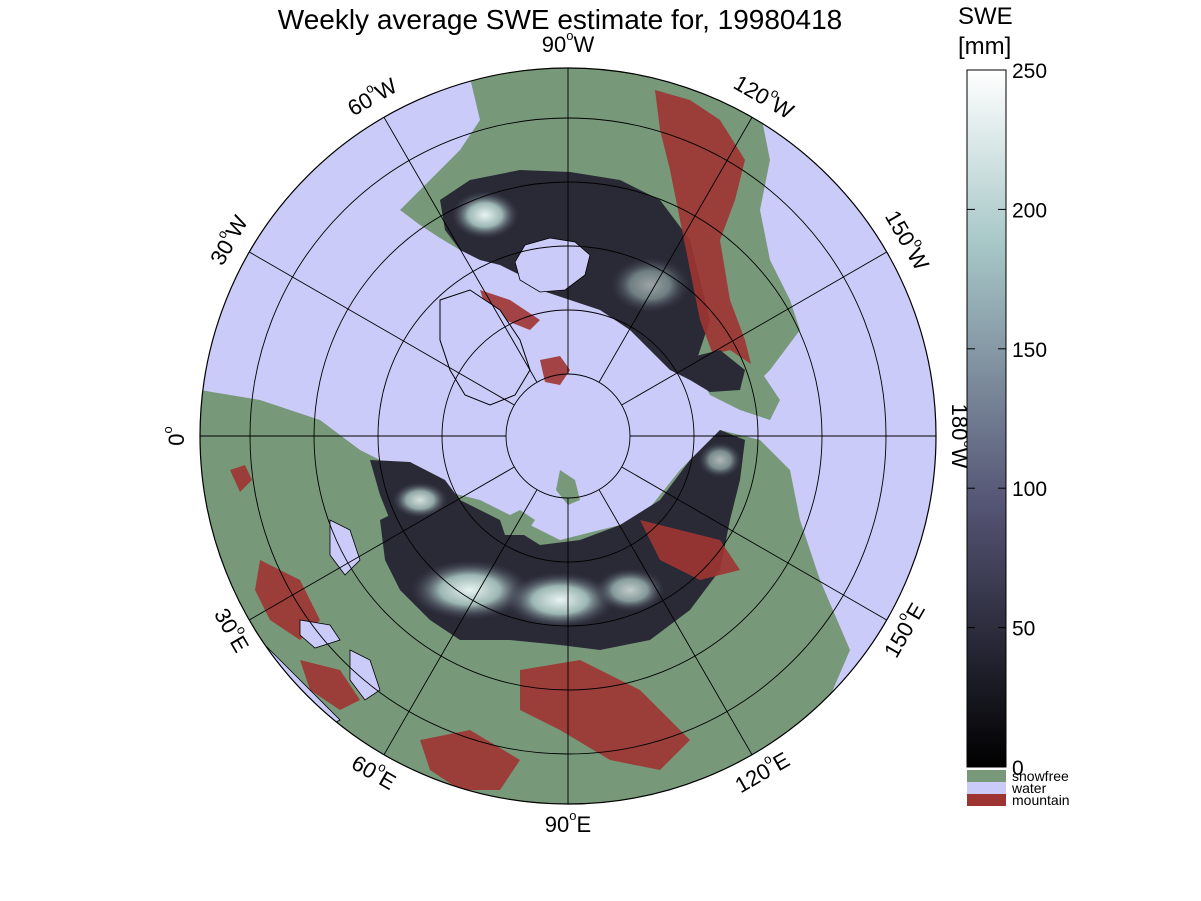 The width and height of the screenshot is (1201, 901). What do you see at coordinates (985, 46) in the screenshot?
I see `colorbar-label-unit: [mm]` at bounding box center [985, 46].